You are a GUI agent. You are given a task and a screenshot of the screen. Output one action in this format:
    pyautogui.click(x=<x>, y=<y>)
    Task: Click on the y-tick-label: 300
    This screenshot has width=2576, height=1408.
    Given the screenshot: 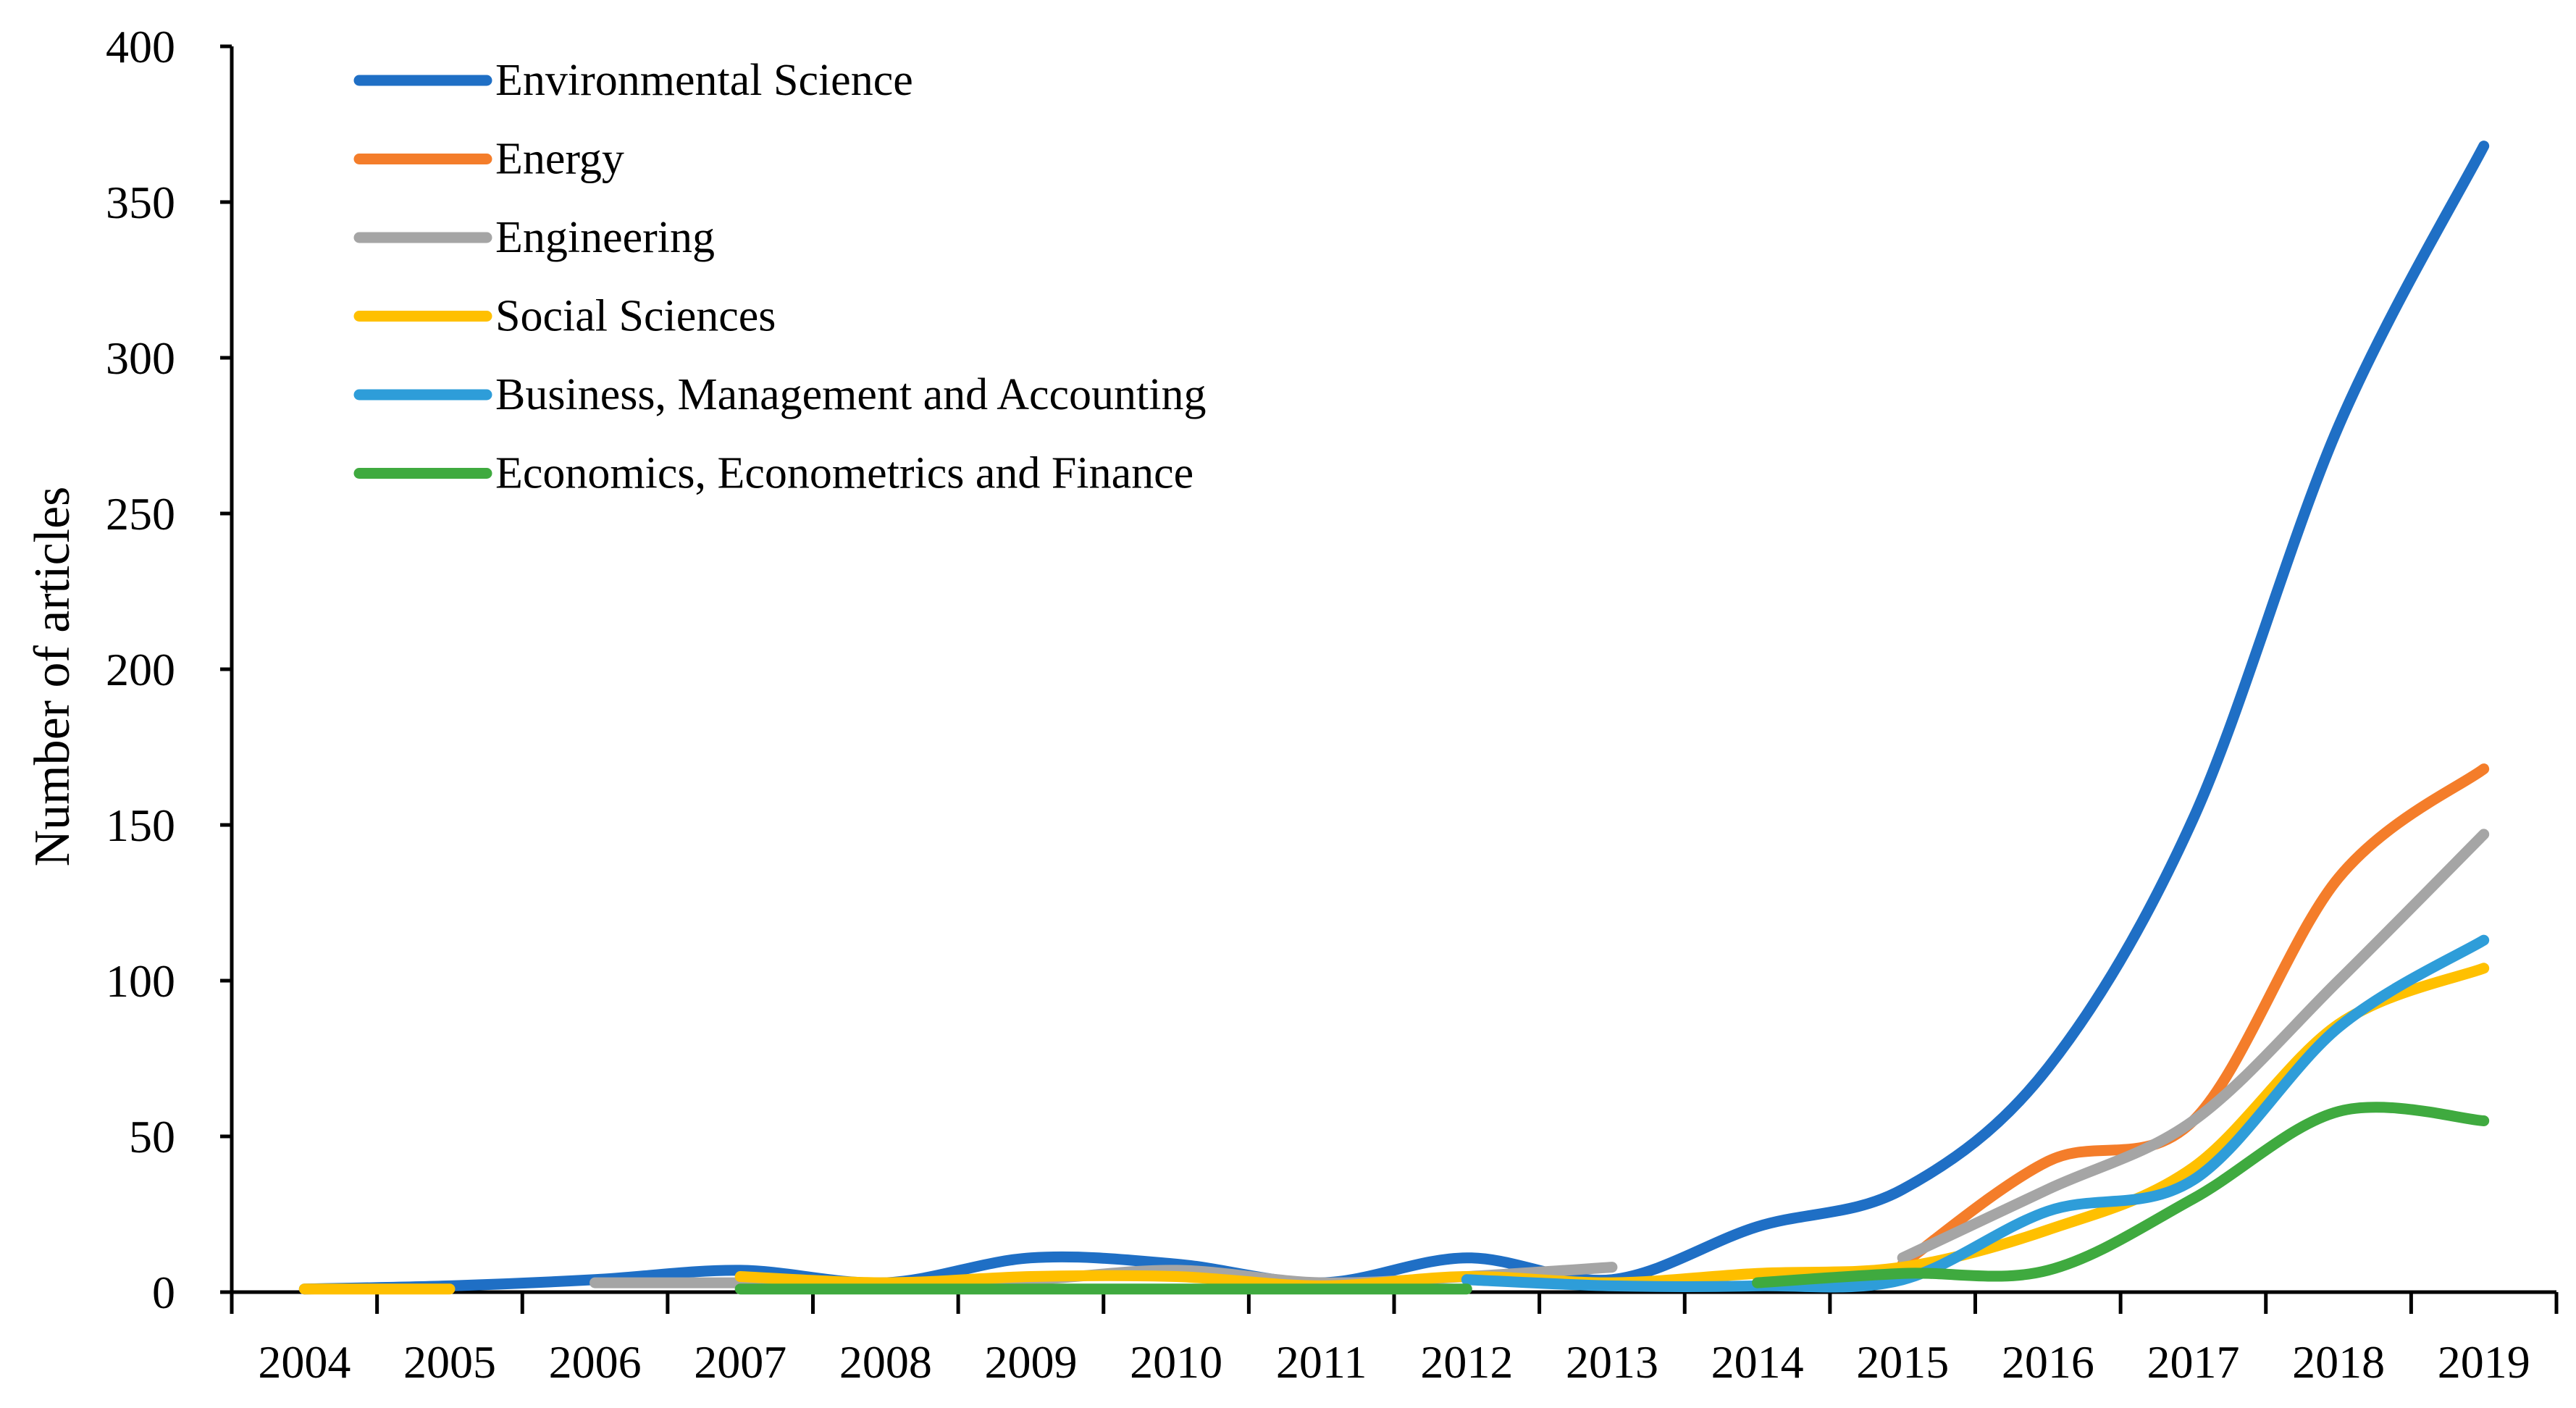 What is the action you would take?
    pyautogui.click(x=140, y=358)
    